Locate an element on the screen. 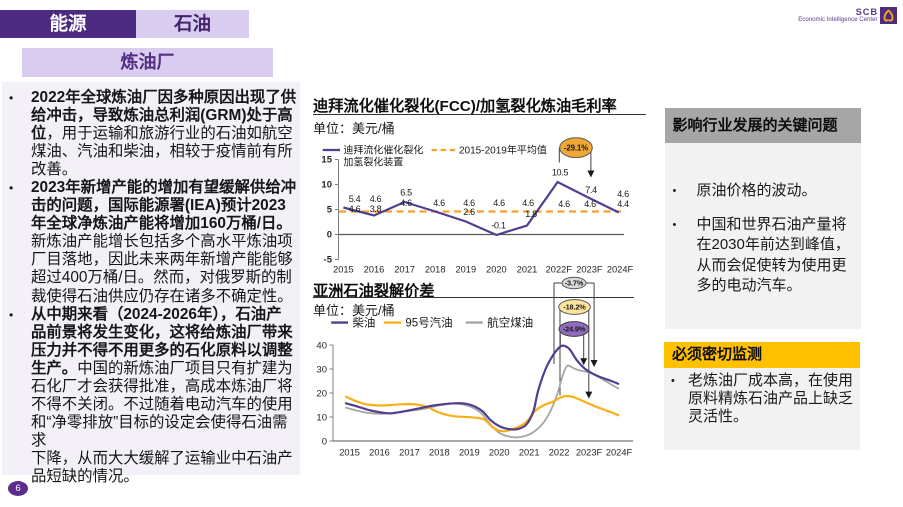 Image resolution: width=903 pixels, height=507 pixels. svg-text: -3.7% is located at coordinates (574, 283).